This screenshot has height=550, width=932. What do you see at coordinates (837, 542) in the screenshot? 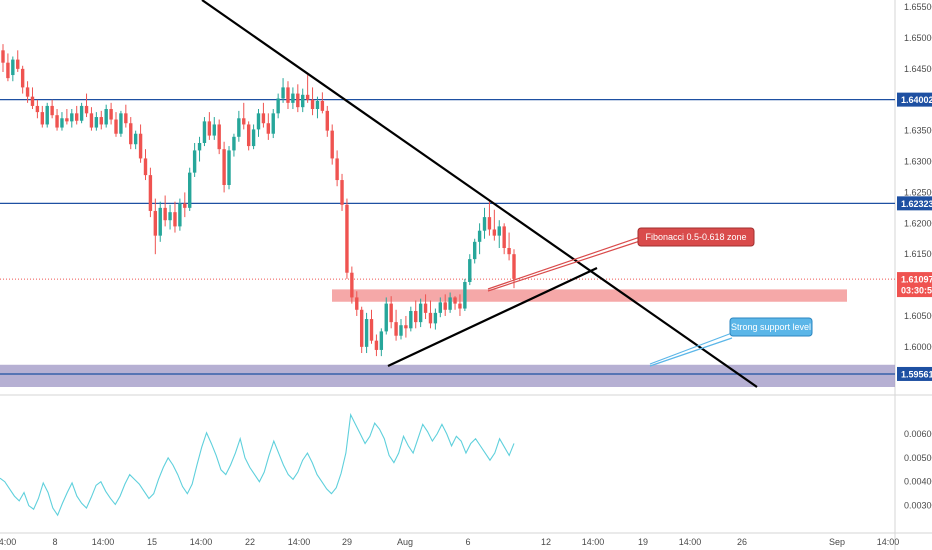
I see `time-tick-label: Sep` at bounding box center [837, 542].